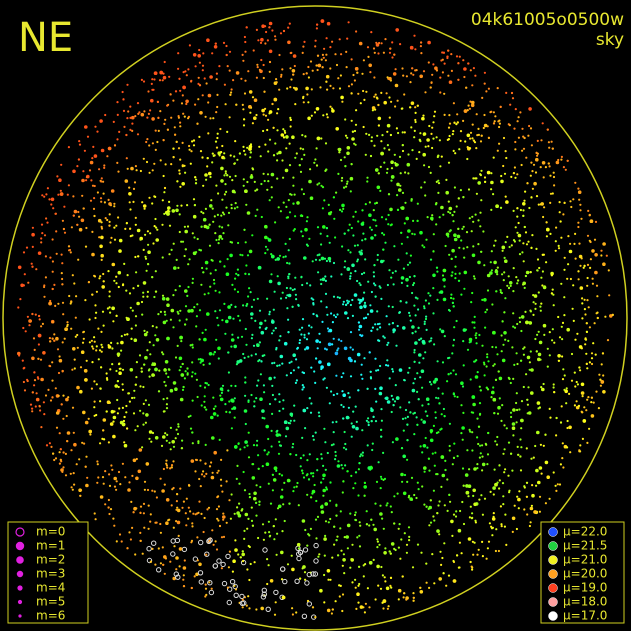  I want to click on brightness-label: μ=21.0, so click(585, 560).